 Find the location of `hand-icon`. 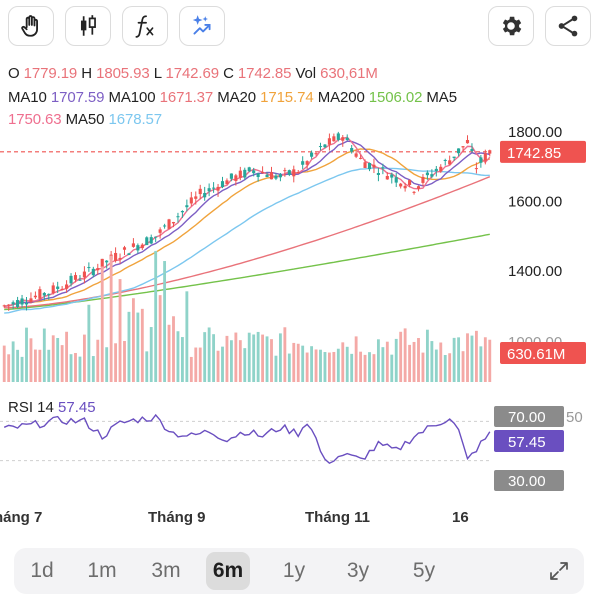

hand-icon is located at coordinates (29, 26).